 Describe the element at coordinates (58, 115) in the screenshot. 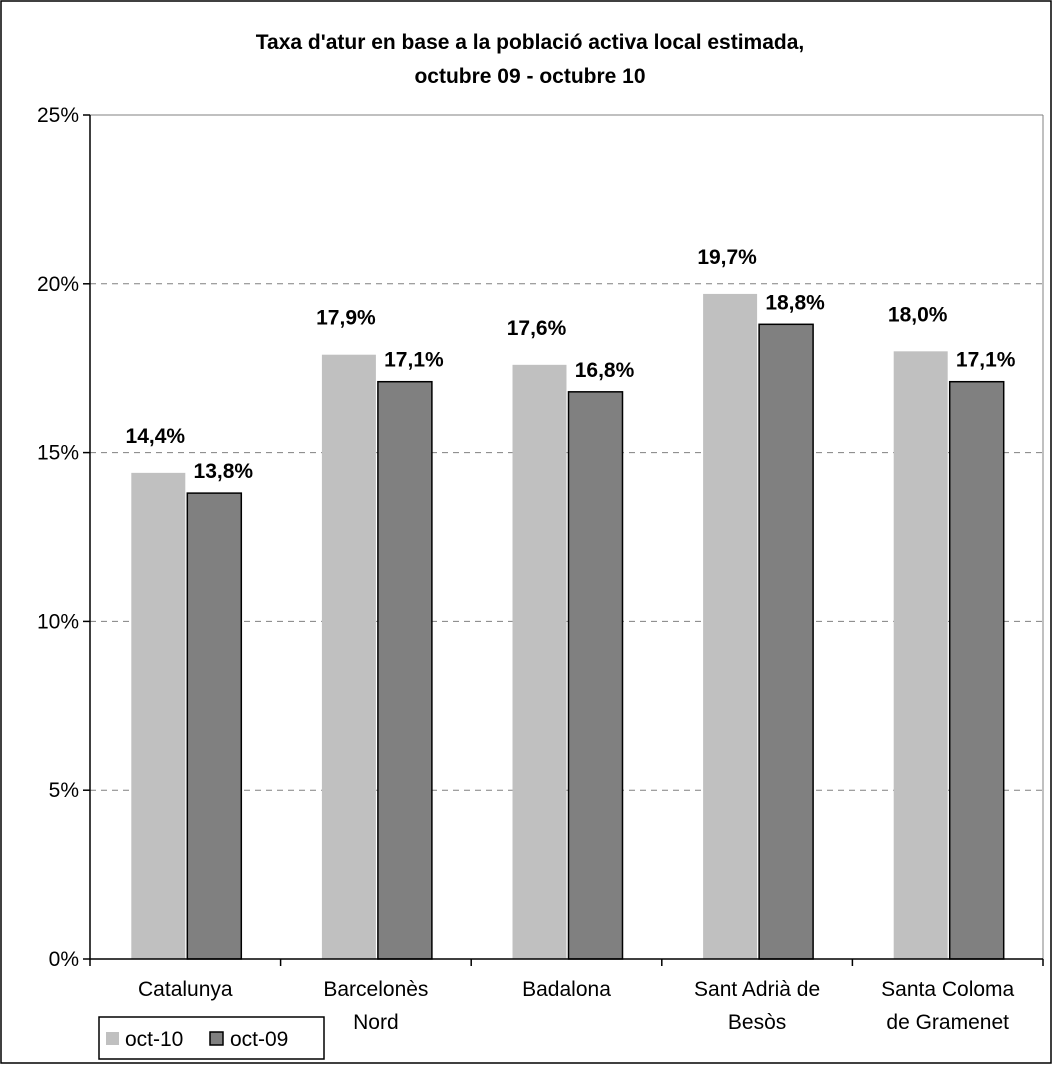

I see `y-tick-label: 25%` at that location.